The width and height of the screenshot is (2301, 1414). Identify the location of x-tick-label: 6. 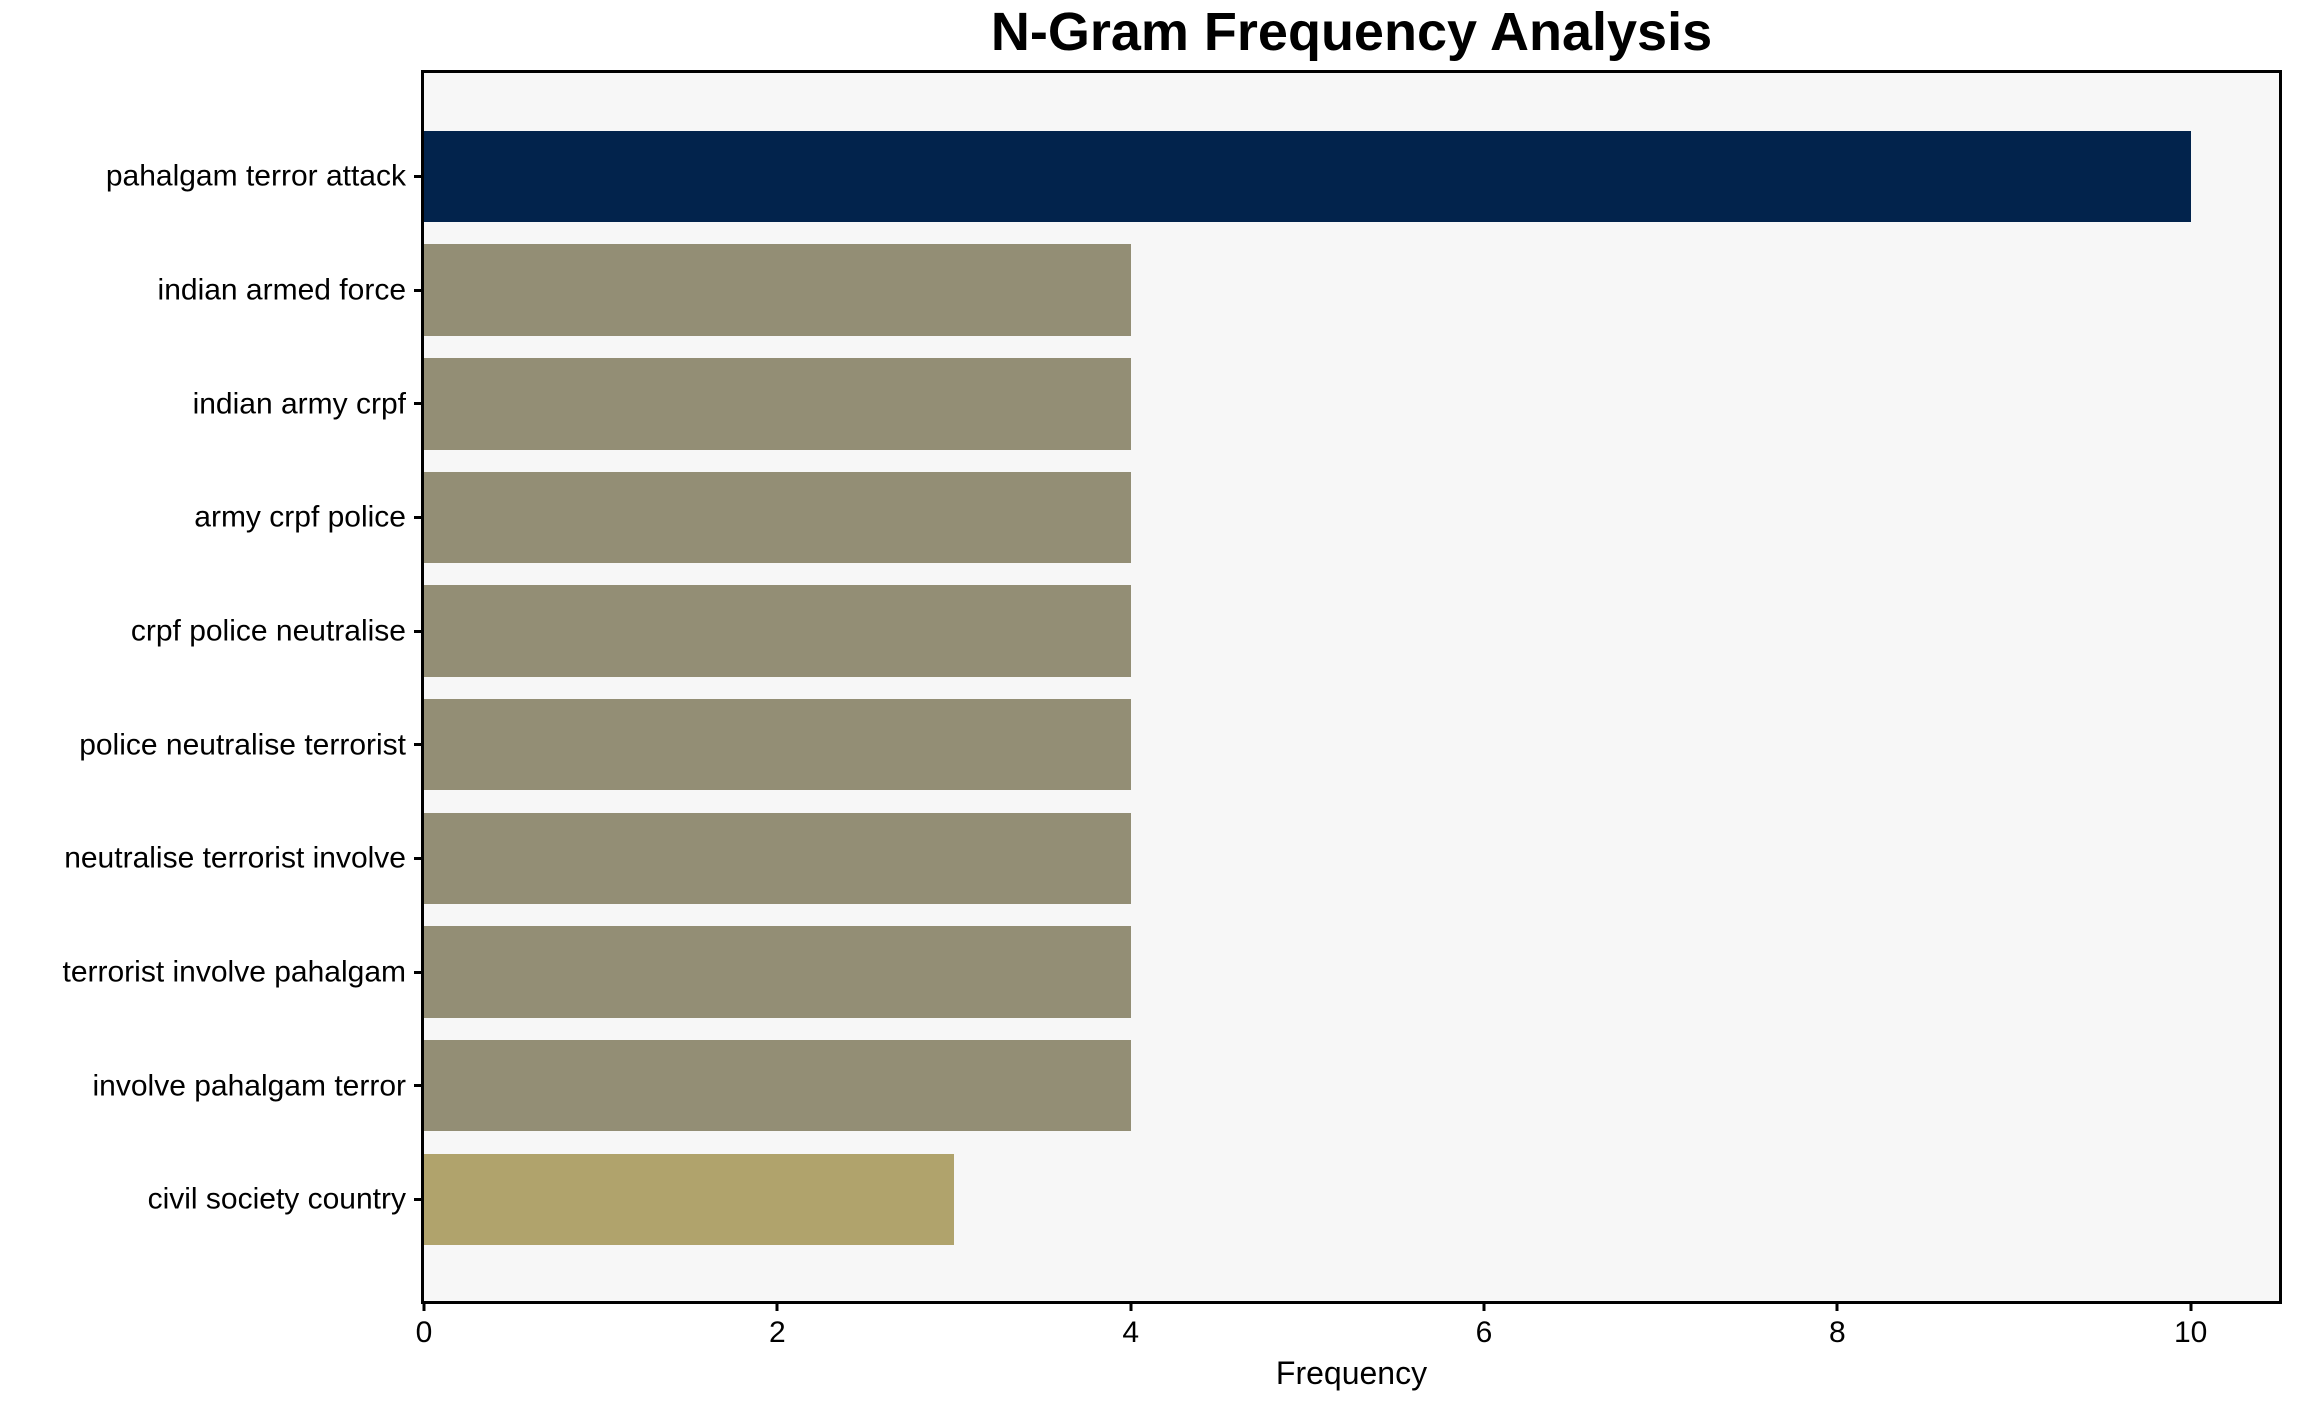
(1484, 1332).